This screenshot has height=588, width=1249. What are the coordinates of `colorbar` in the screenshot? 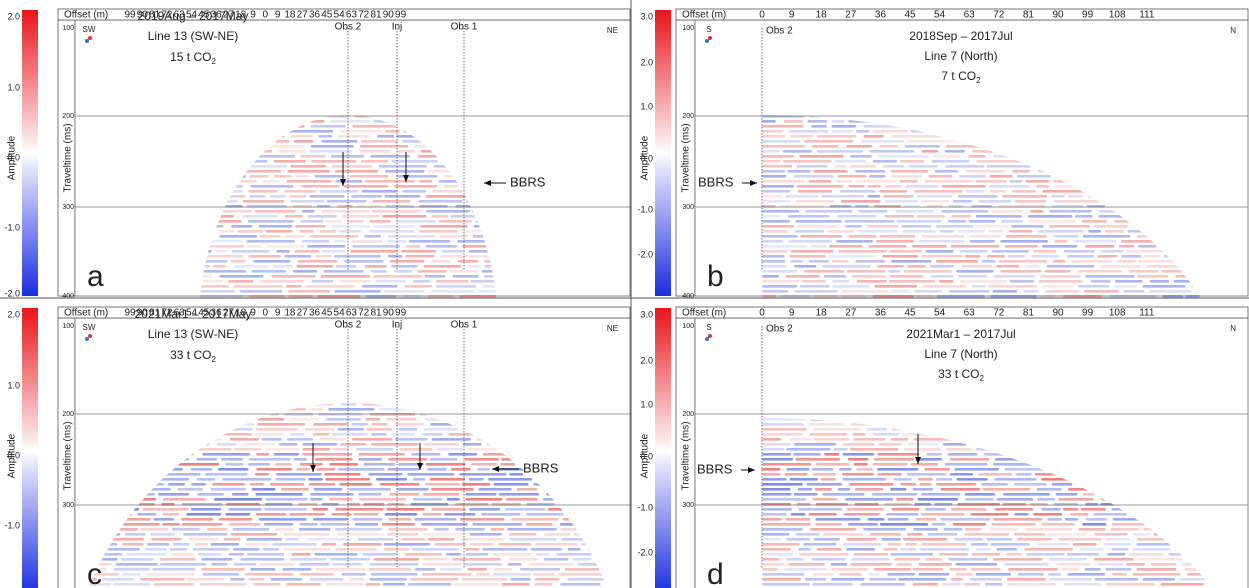 It's located at (663, 153).